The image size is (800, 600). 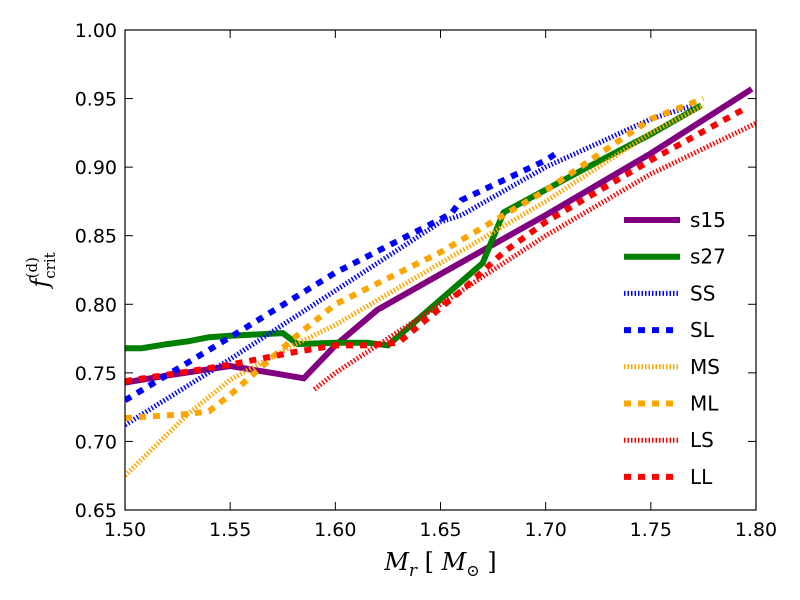 I want to click on y-tick-label: 1.00, so click(x=96, y=31).